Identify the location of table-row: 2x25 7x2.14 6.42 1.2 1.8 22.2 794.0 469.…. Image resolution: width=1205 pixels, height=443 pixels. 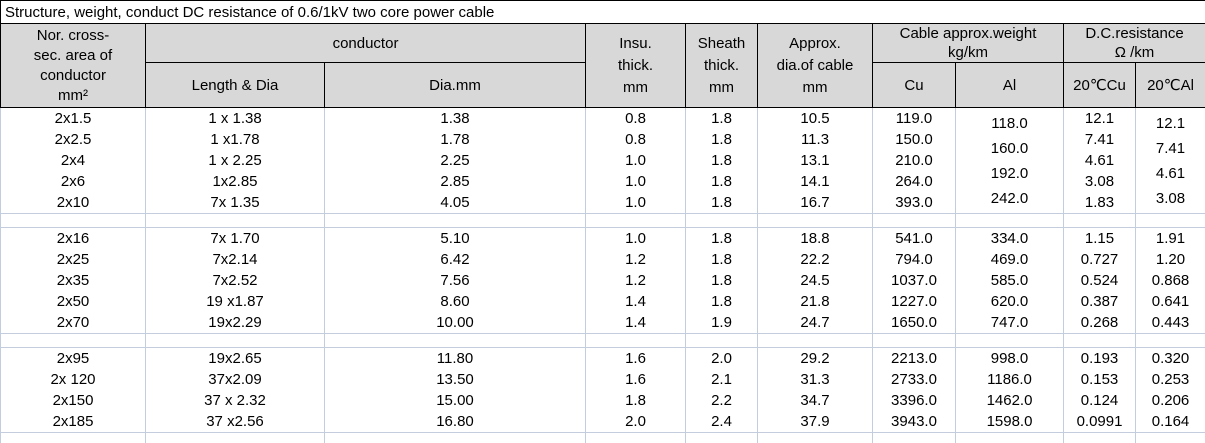
(602, 259).